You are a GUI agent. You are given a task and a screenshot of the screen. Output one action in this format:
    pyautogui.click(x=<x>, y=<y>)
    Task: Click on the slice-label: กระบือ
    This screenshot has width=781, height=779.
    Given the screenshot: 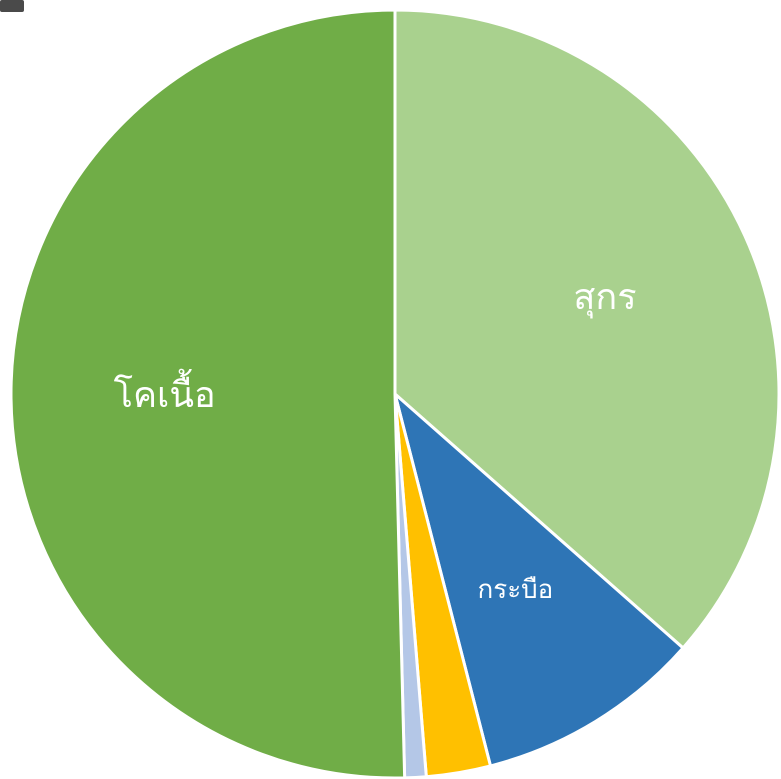 What is the action you would take?
    pyautogui.click(x=515, y=590)
    